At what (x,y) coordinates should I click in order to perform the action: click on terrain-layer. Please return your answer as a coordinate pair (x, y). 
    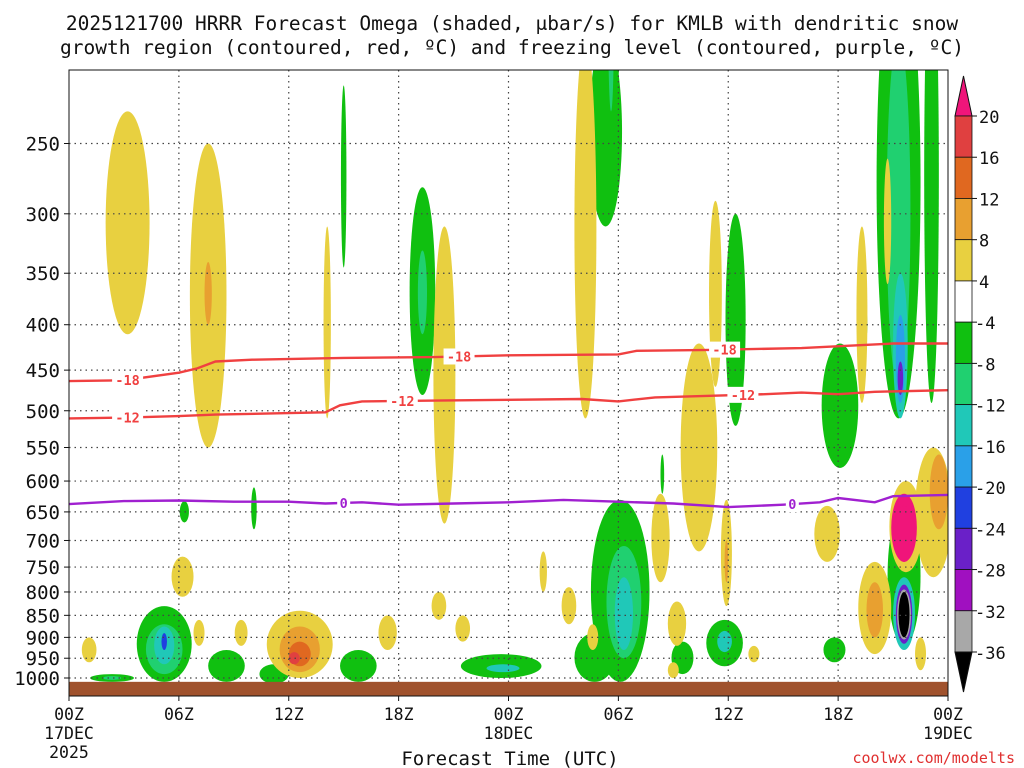
    Looking at the image, I should click on (508, 688).